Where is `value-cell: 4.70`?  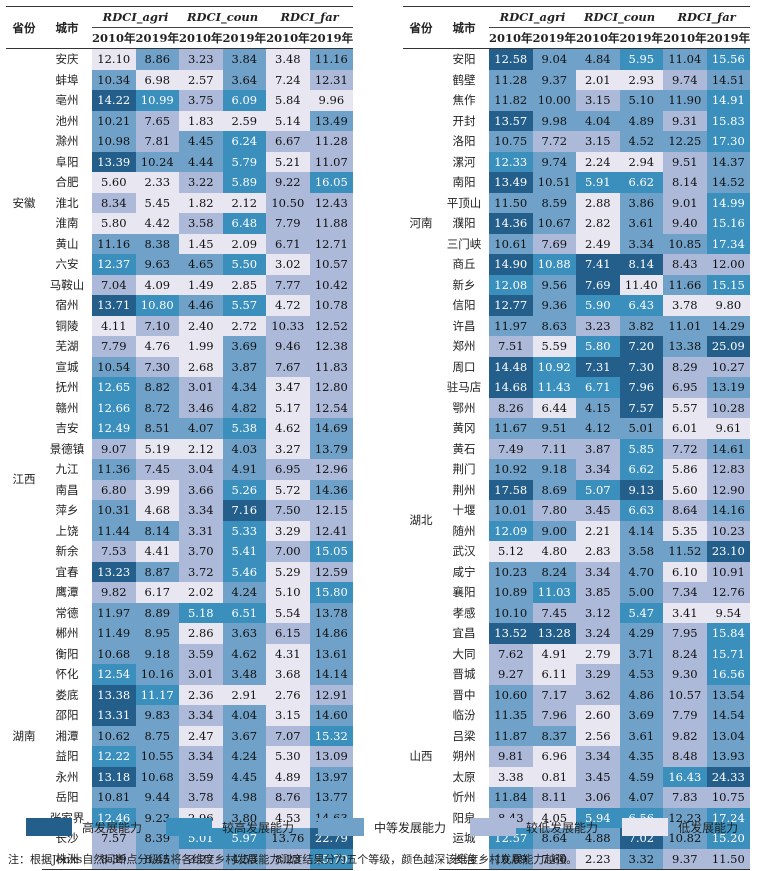 value-cell: 4.70 is located at coordinates (641, 571).